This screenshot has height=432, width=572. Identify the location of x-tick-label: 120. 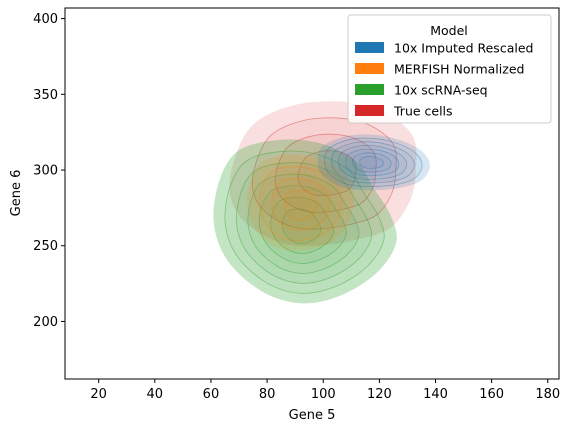
(379, 394).